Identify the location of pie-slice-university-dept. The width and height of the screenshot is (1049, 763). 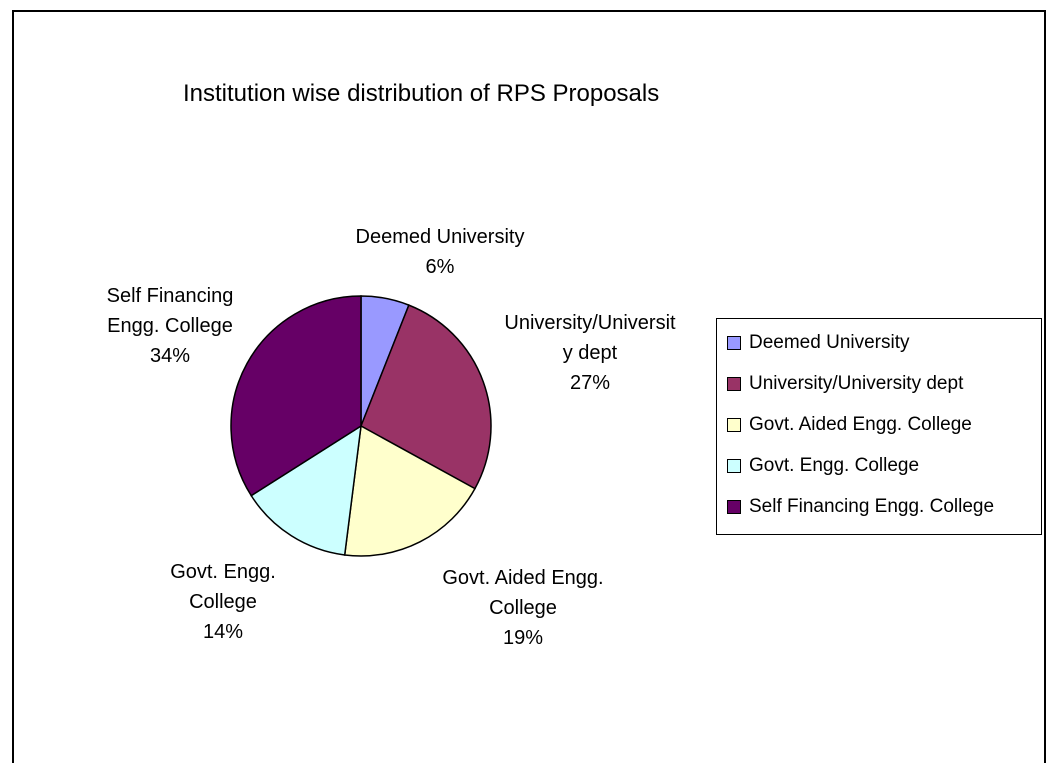
(426, 397).